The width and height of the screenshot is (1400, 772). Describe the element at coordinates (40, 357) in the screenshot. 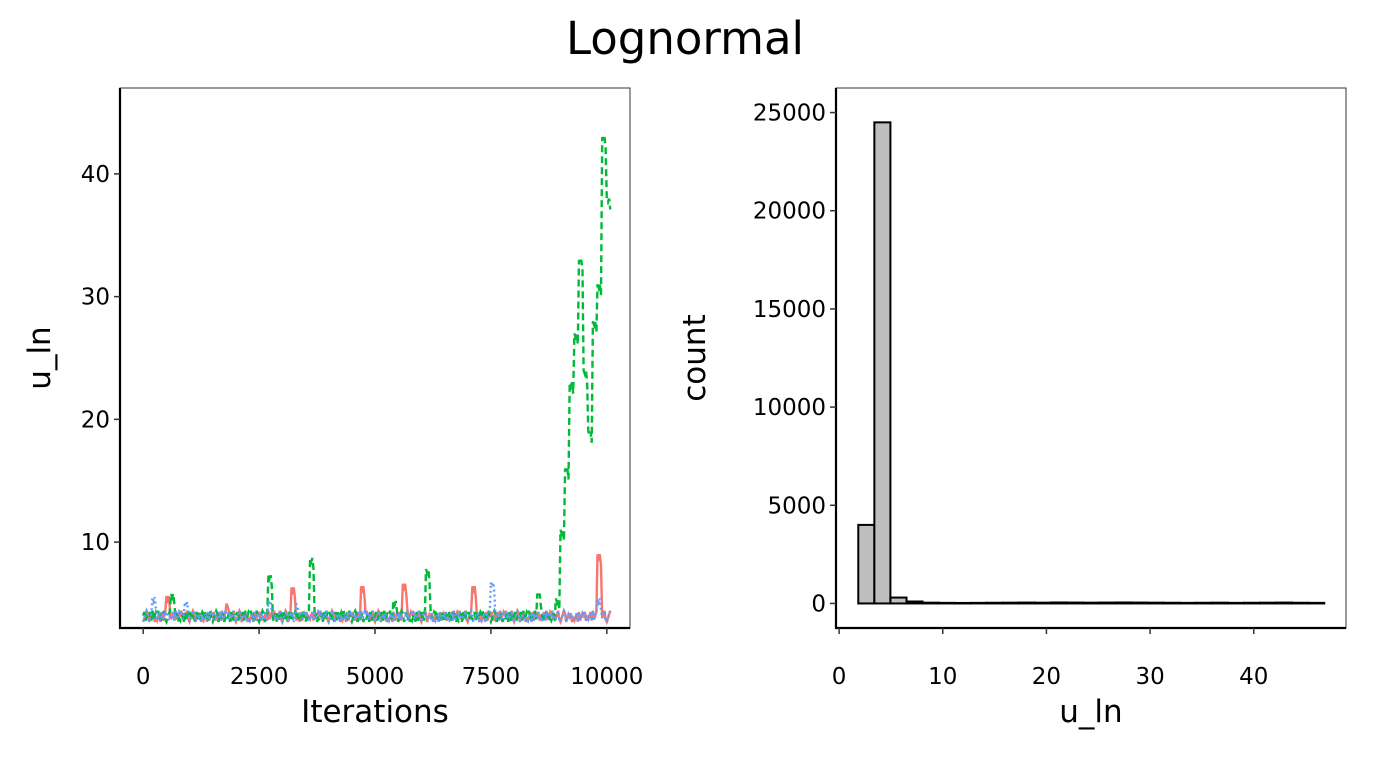

I see `trace-y-axis-title: u_ln` at that location.